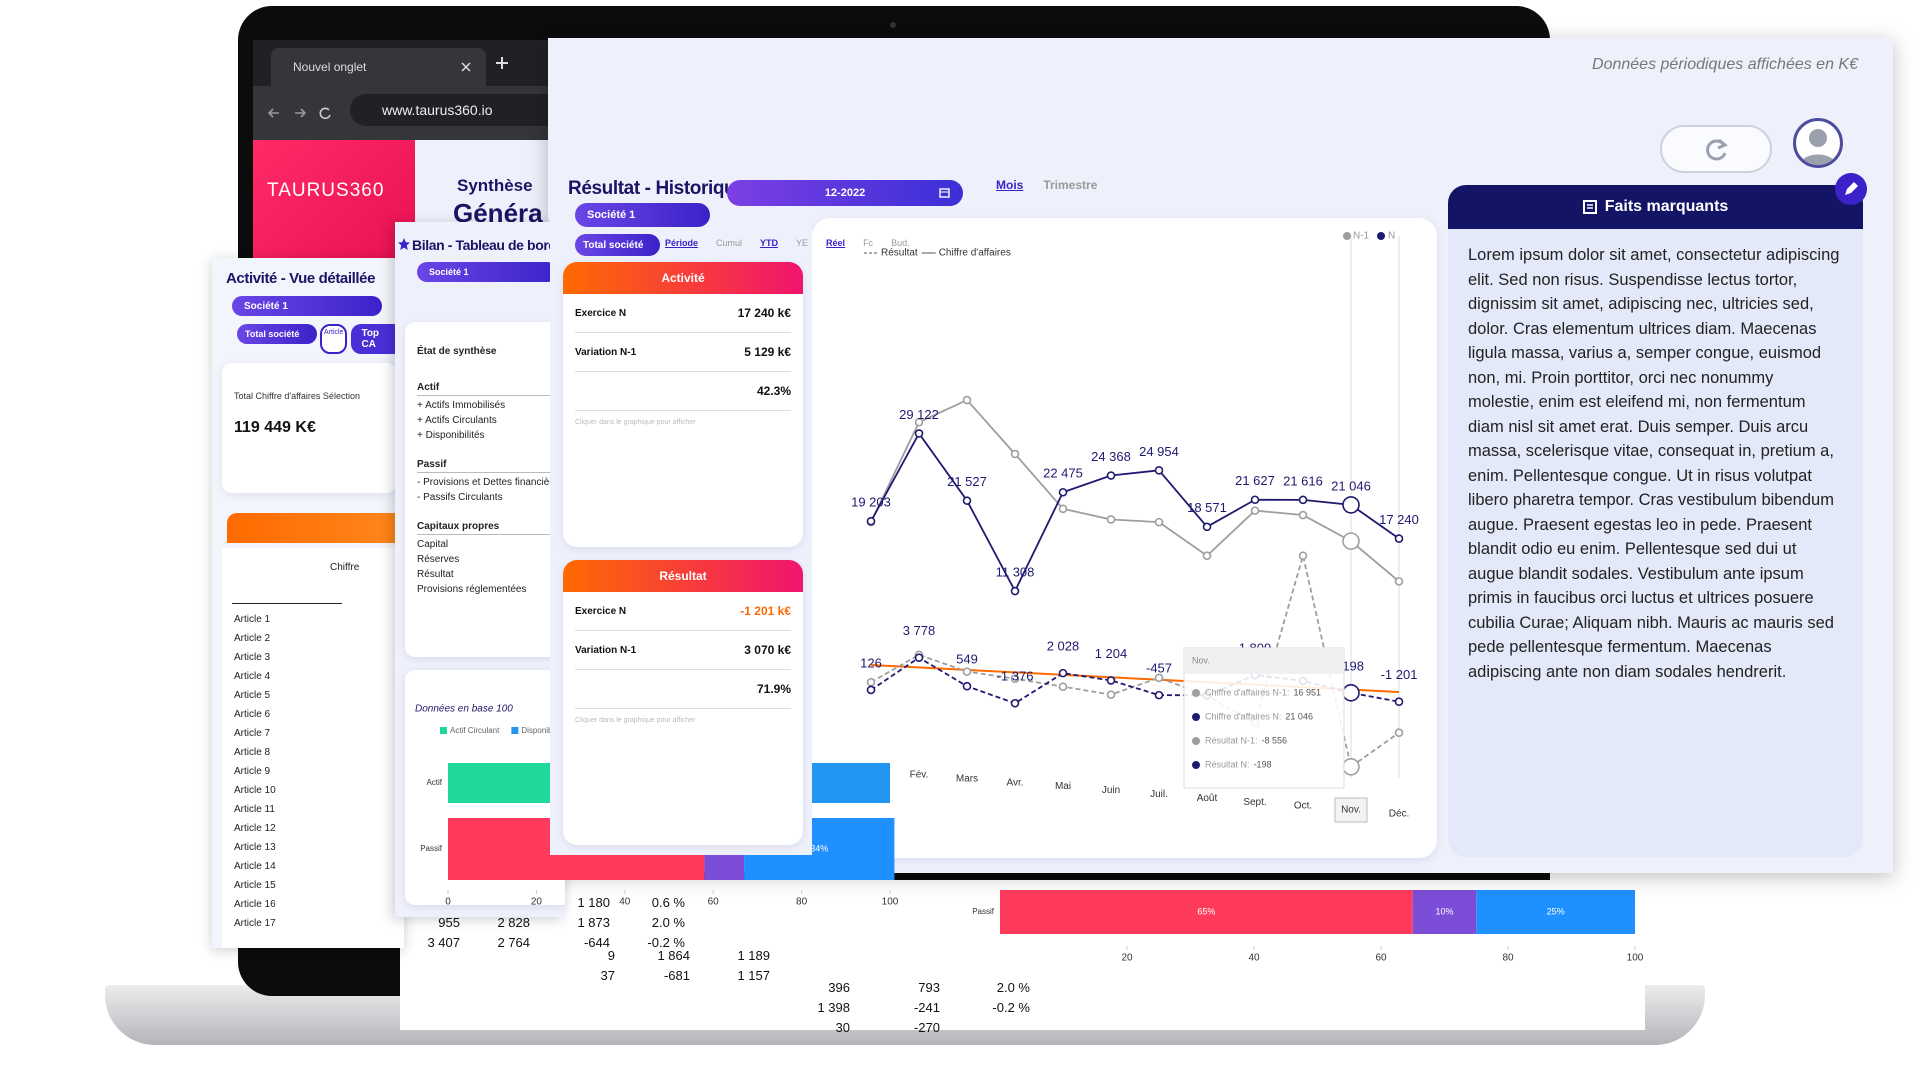  I want to click on activite-banner, so click(315, 528).